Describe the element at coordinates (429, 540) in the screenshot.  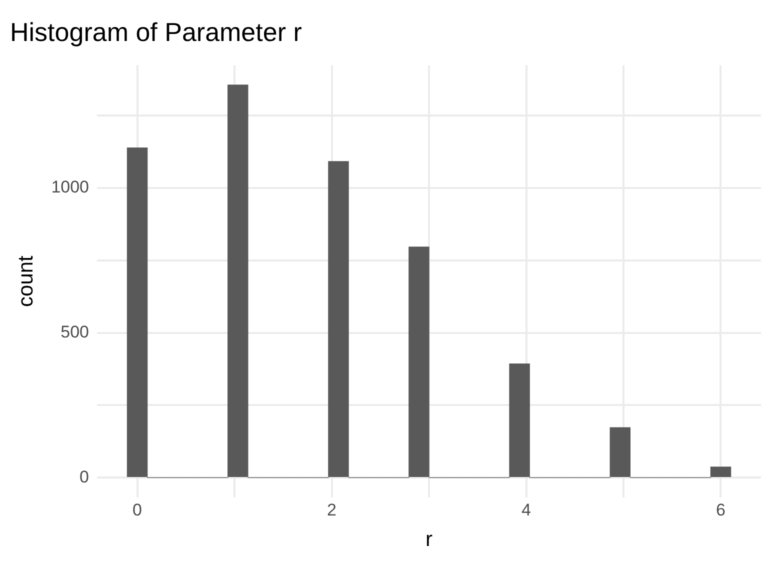
I see `x-axis-title: r` at that location.